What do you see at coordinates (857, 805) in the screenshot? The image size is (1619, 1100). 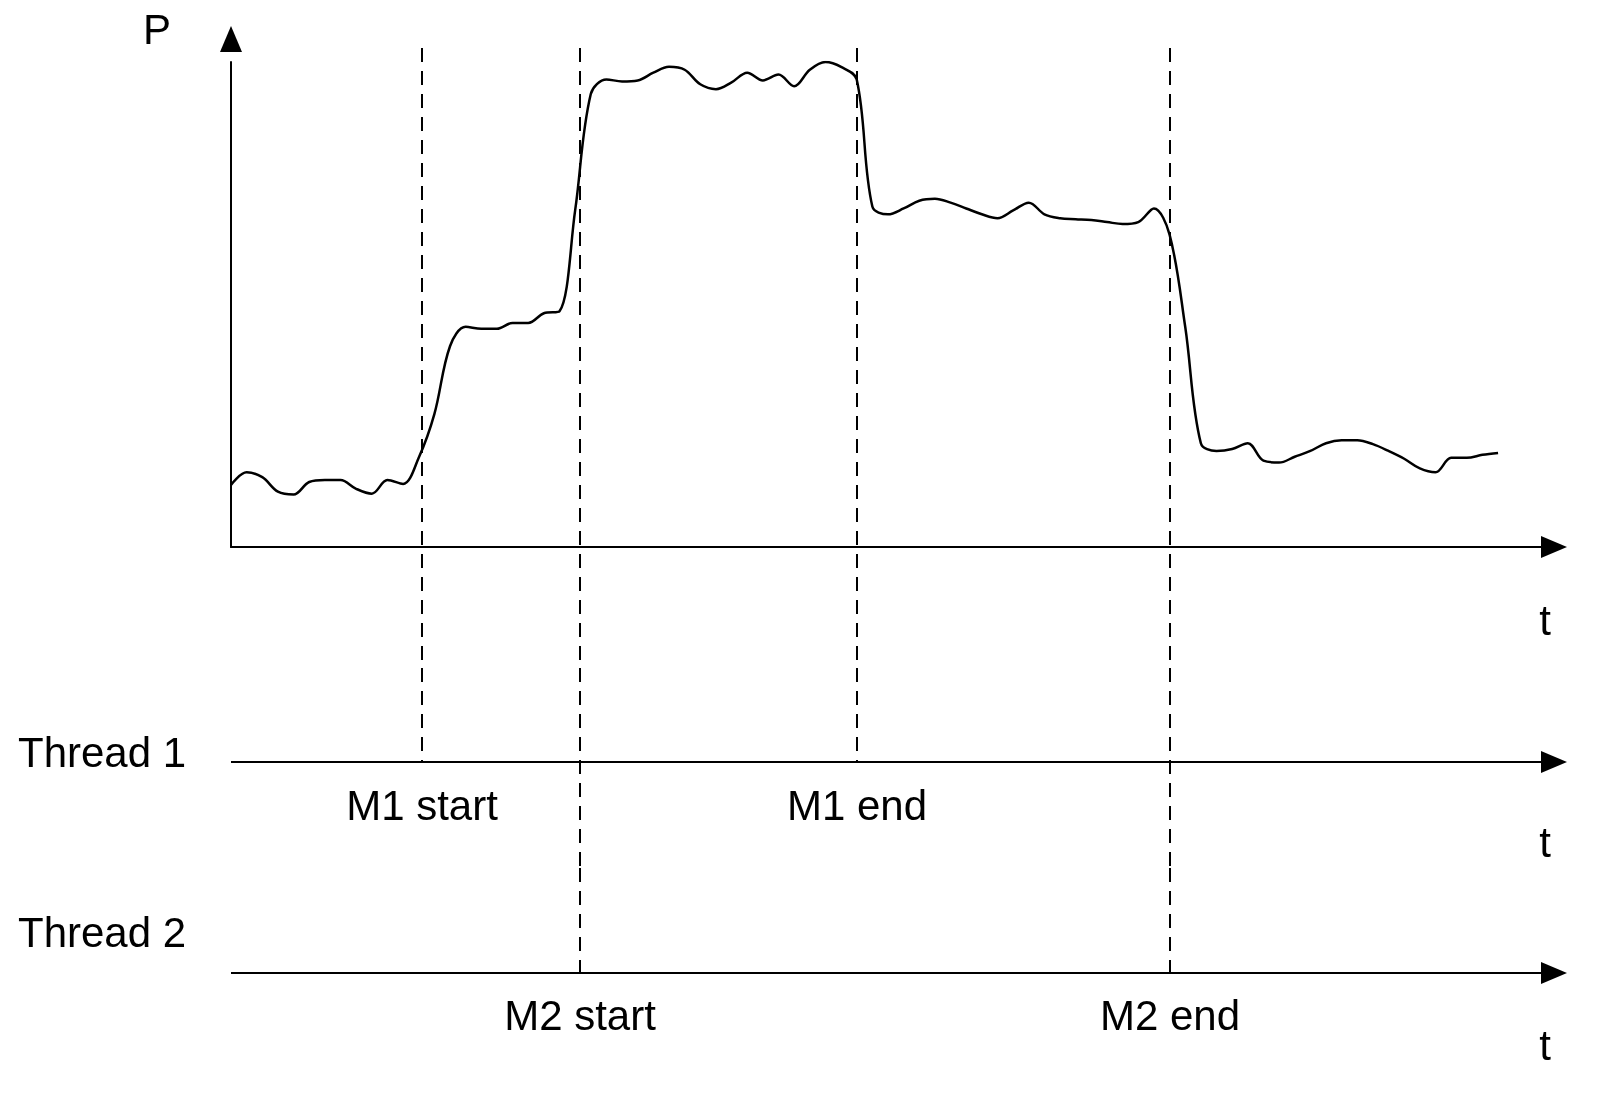 I see `text: M1 end` at bounding box center [857, 805].